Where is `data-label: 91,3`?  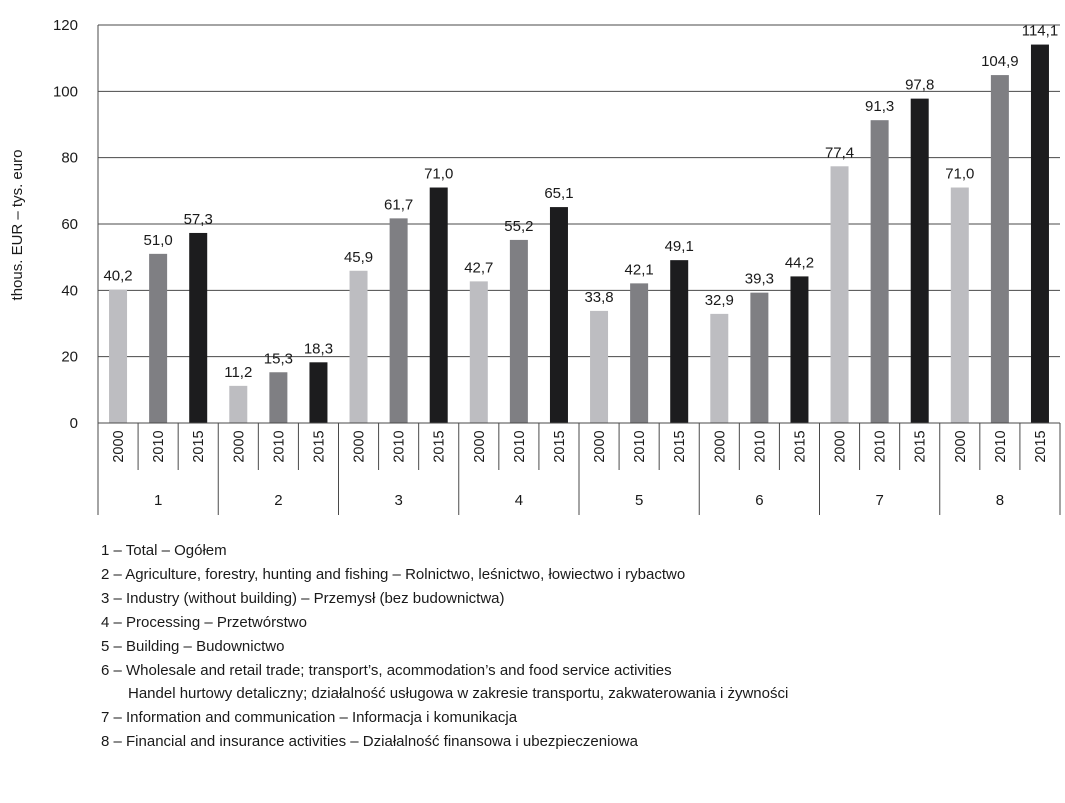 data-label: 91,3 is located at coordinates (879, 106).